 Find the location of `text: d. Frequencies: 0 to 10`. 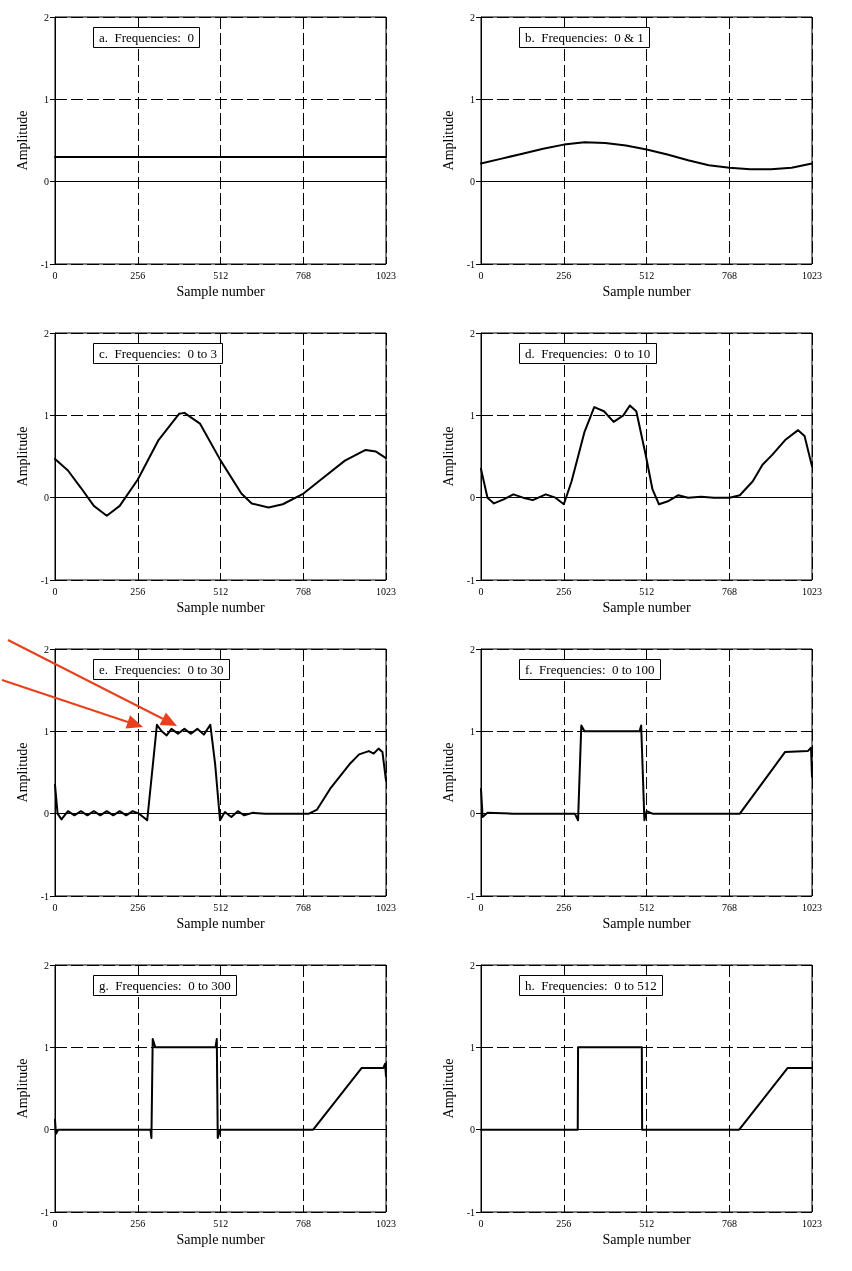

text: d. Frequencies: 0 to 10 is located at coordinates (588, 353).